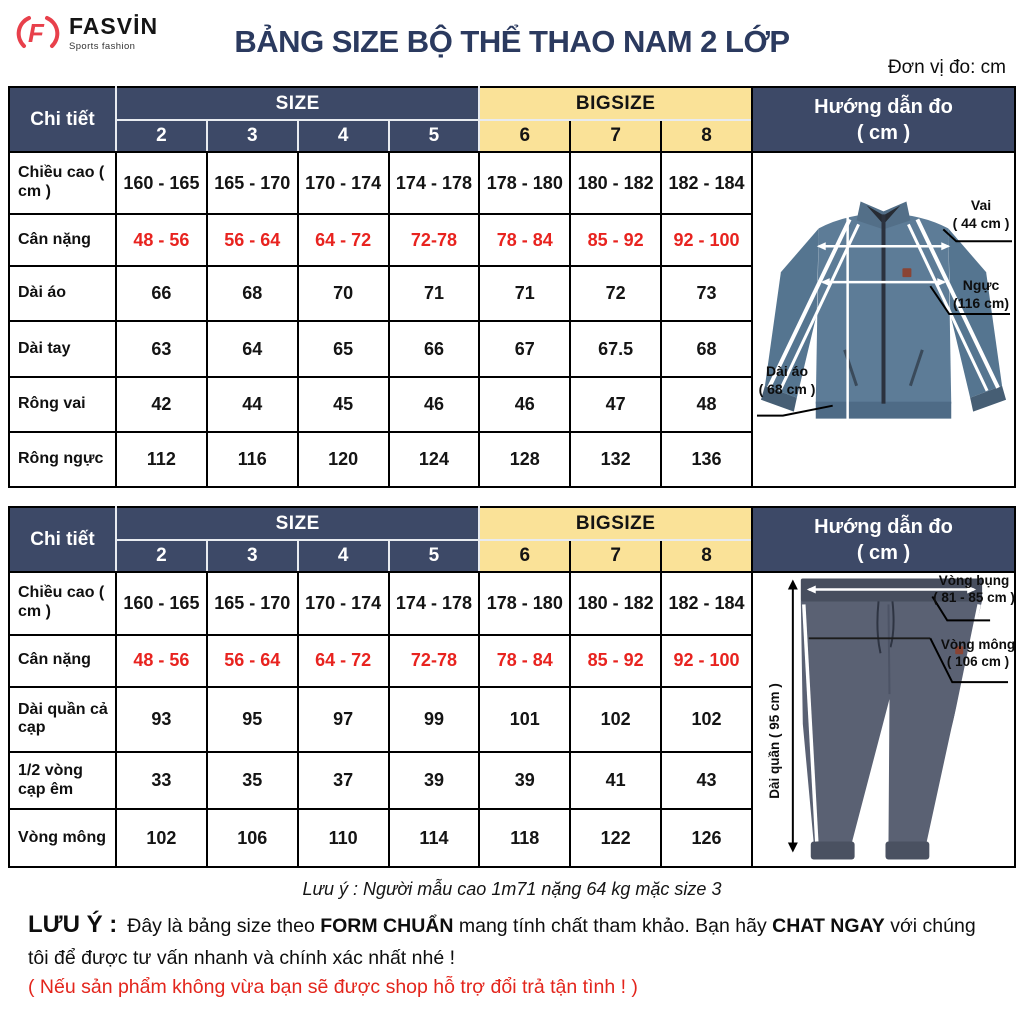  What do you see at coordinates (161, 661) in the screenshot?
I see `value-cell: 48 - 56` at bounding box center [161, 661].